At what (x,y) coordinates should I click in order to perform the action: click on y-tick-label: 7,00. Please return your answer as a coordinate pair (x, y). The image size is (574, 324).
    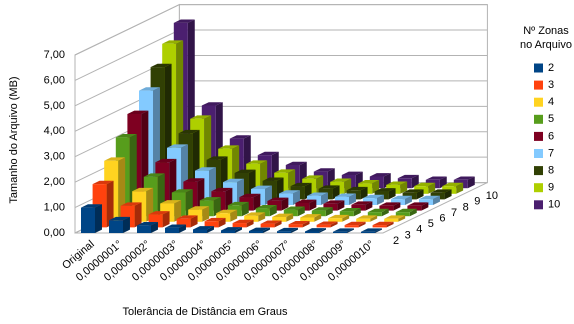
    Looking at the image, I should click on (54, 55).